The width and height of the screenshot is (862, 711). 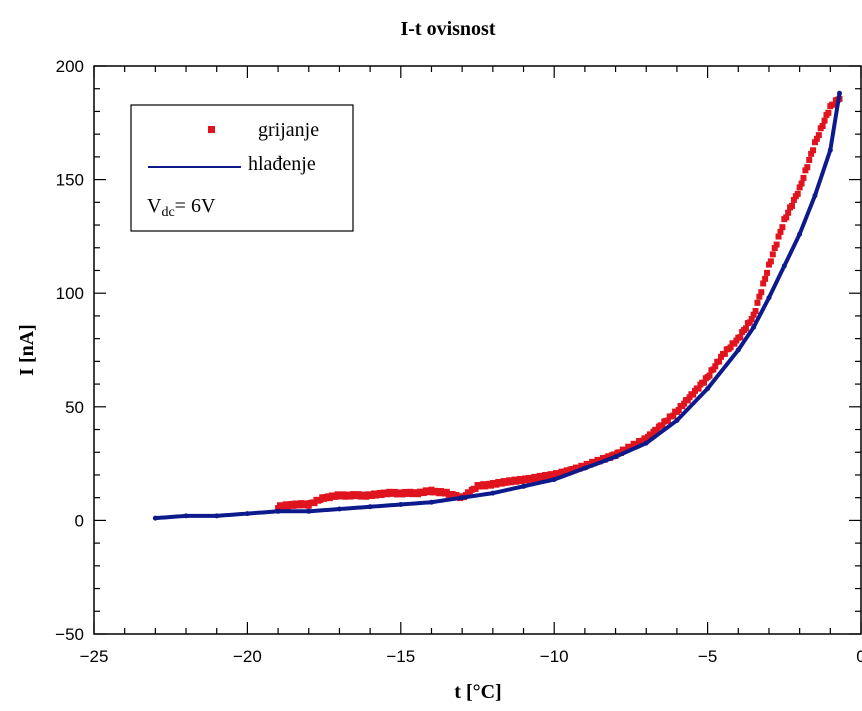 I want to click on y-tick-label: 200, so click(x=70, y=66).